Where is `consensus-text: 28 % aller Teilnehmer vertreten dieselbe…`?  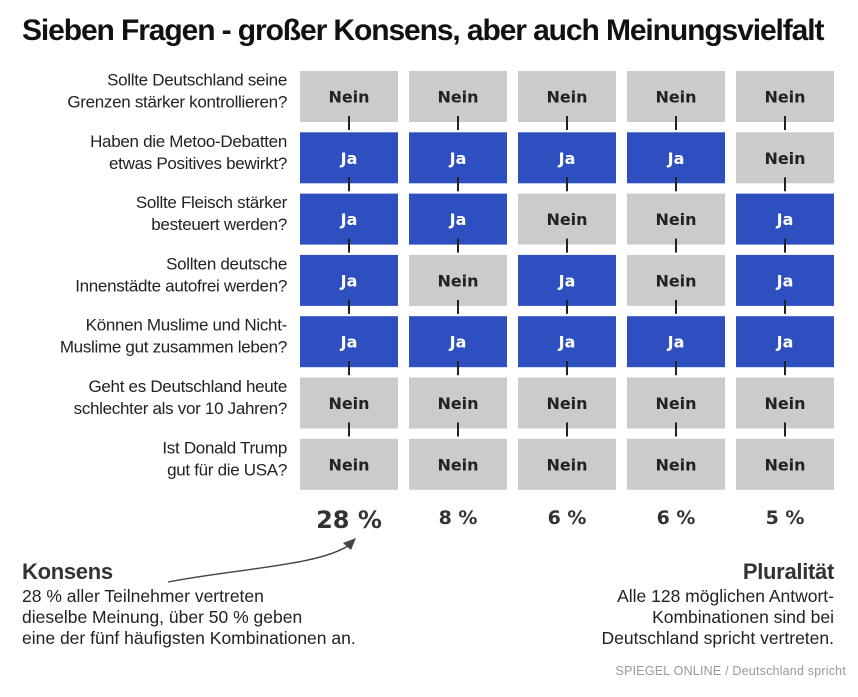
consensus-text: 28 % aller Teilnehmer vertreten dieselbe… is located at coordinates (237, 617).